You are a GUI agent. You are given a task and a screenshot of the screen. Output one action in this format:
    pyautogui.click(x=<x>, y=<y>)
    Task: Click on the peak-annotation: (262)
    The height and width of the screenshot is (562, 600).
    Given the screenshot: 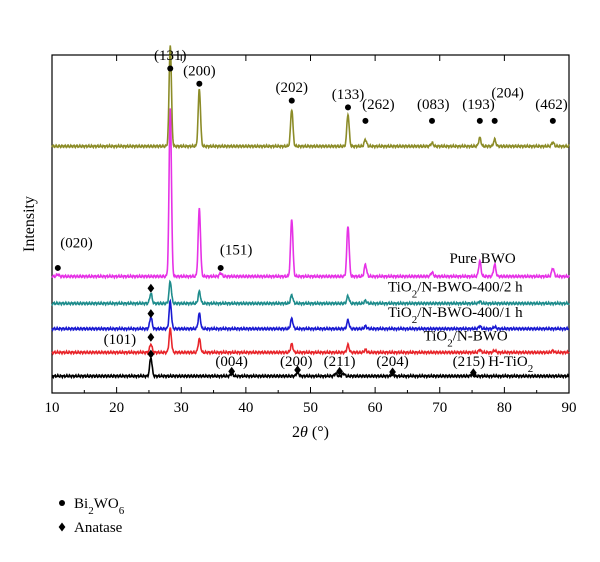 What is the action you would take?
    pyautogui.click(x=378, y=105)
    